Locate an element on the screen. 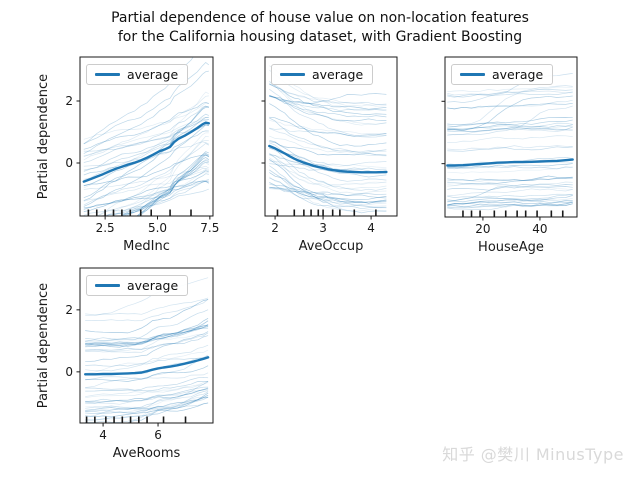  x-tick-label: 2 is located at coordinates (275, 228).